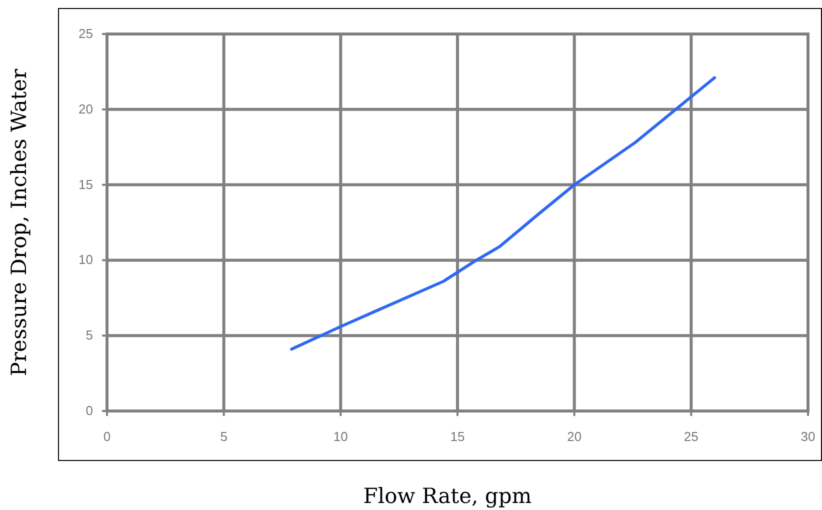  I want to click on x-tick-label: 10, so click(340, 436).